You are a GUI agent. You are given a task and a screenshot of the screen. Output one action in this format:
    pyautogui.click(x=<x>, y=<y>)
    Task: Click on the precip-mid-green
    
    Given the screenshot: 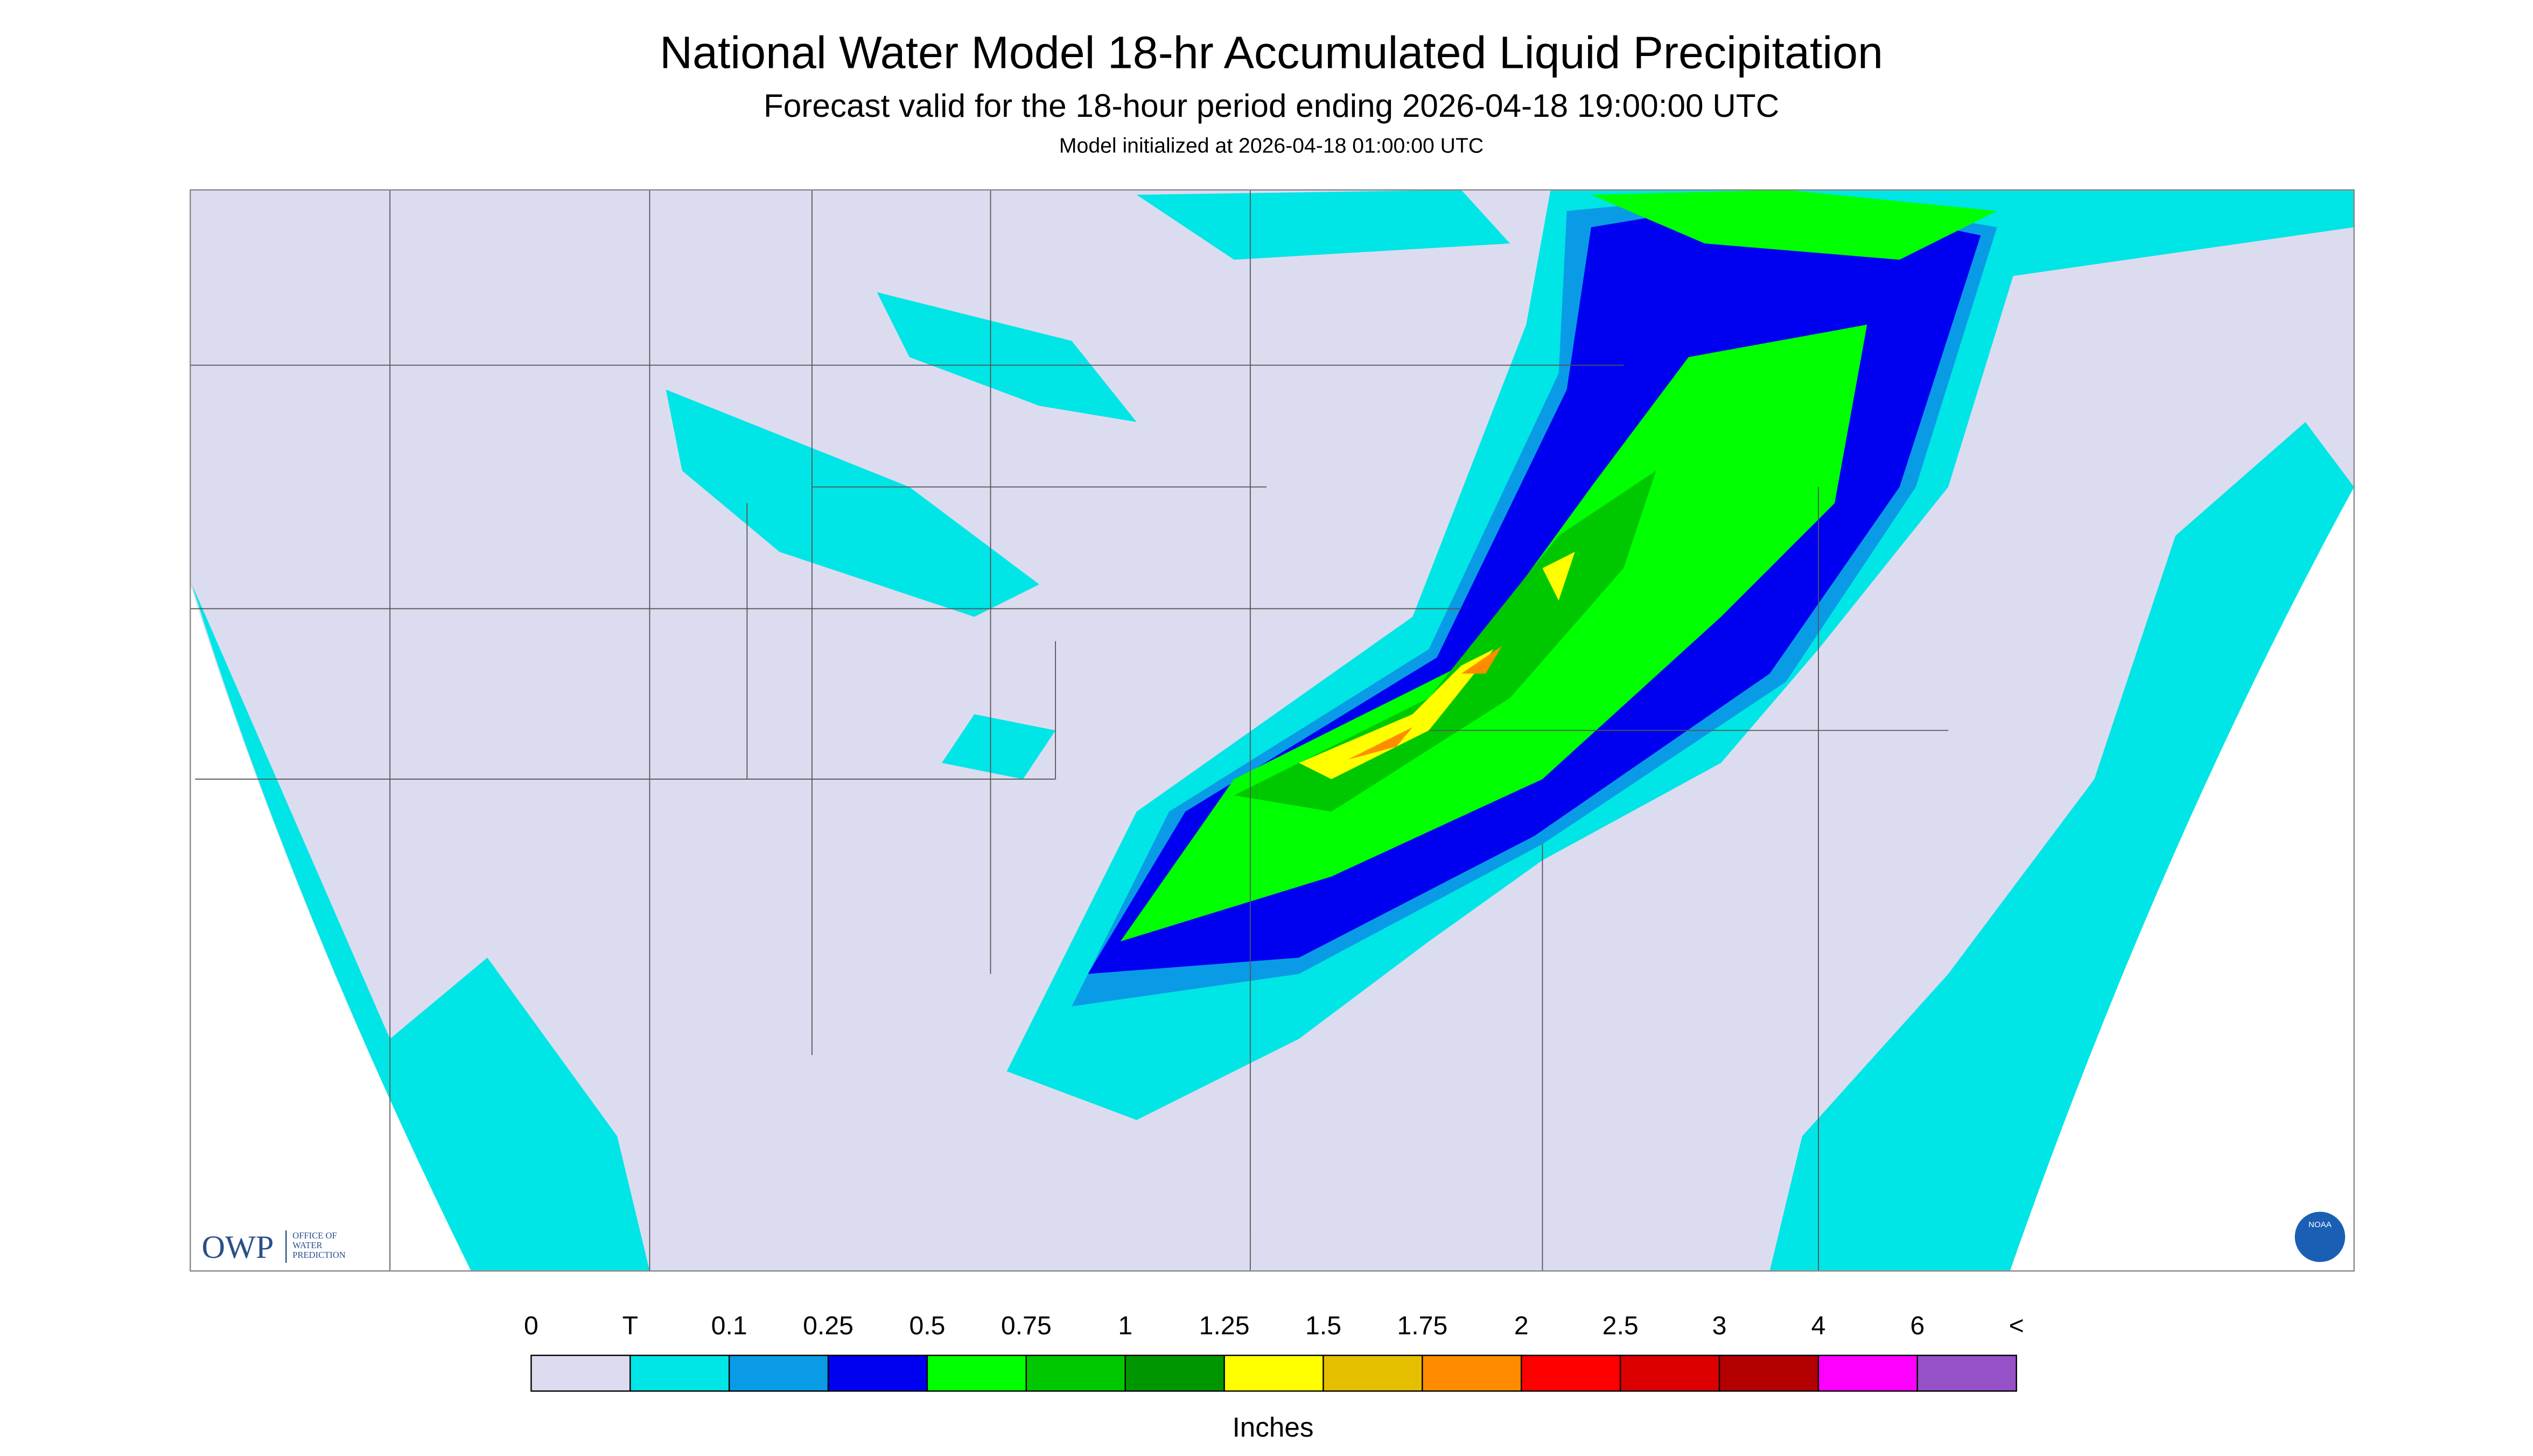 What is the action you would take?
    pyautogui.click(x=1445, y=641)
    